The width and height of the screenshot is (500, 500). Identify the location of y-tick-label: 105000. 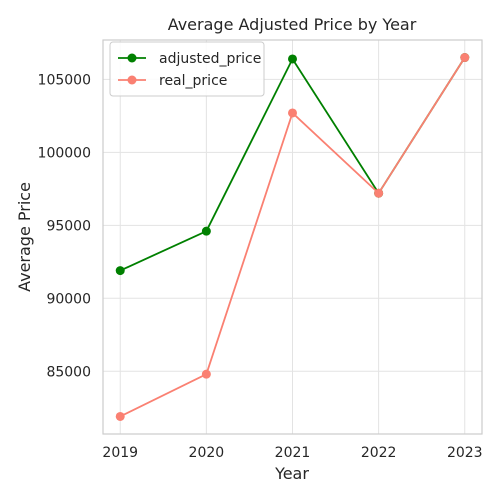
(64, 80).